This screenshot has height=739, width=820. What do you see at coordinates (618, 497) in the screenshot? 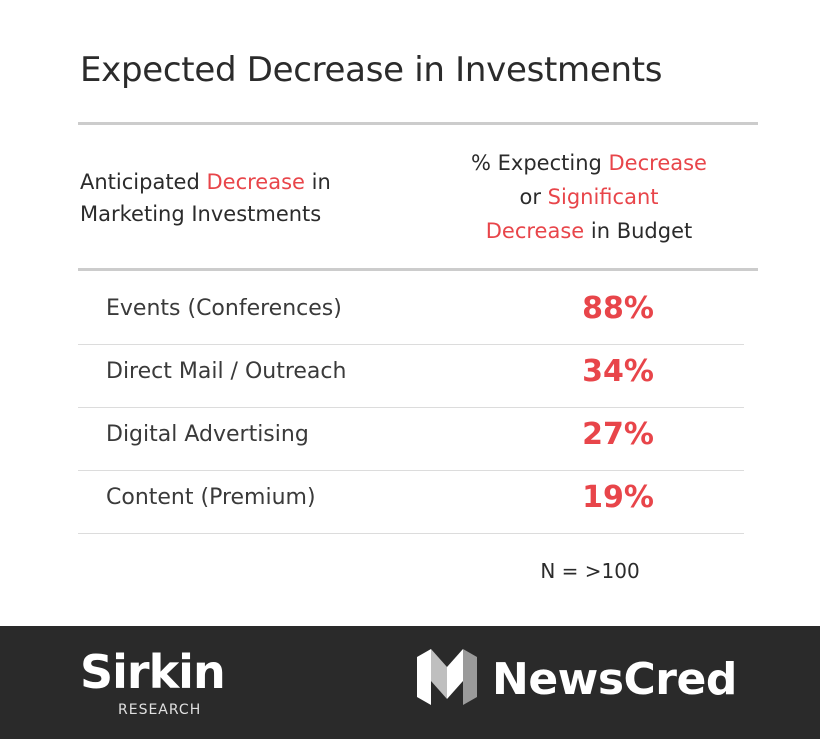
I see `row-value: 19%` at bounding box center [618, 497].